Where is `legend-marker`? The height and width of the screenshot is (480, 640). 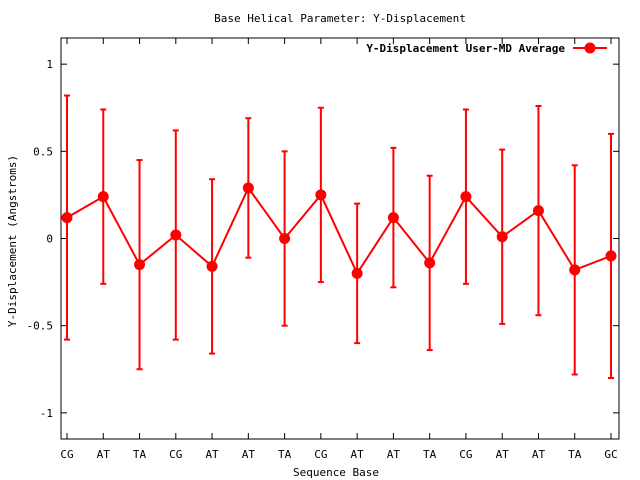
legend-marker is located at coordinates (590, 48).